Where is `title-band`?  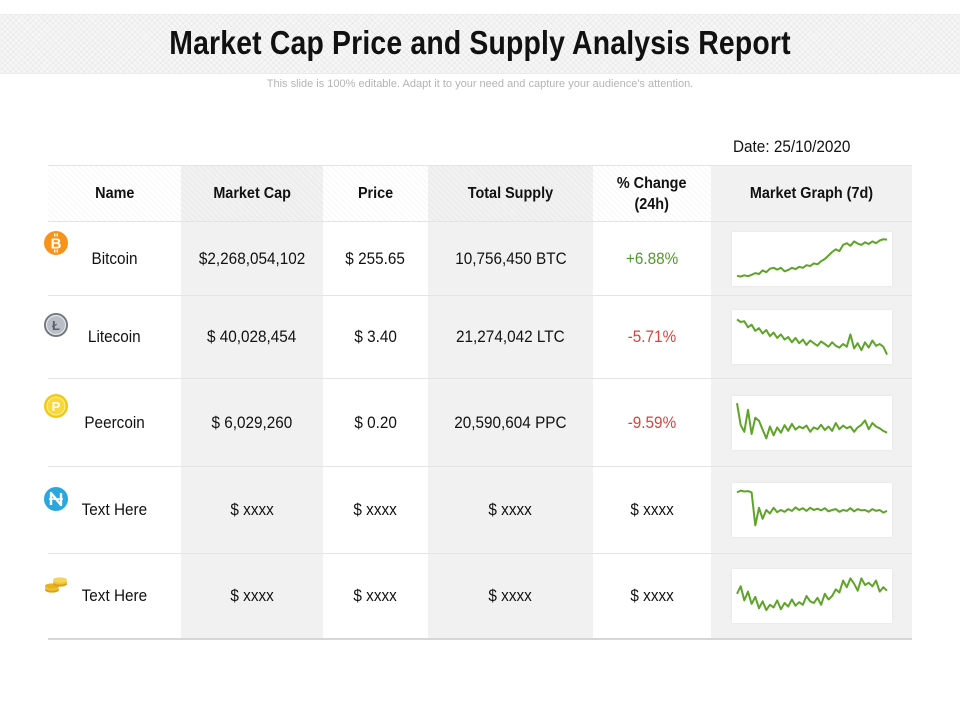
title-band is located at coordinates (480, 44).